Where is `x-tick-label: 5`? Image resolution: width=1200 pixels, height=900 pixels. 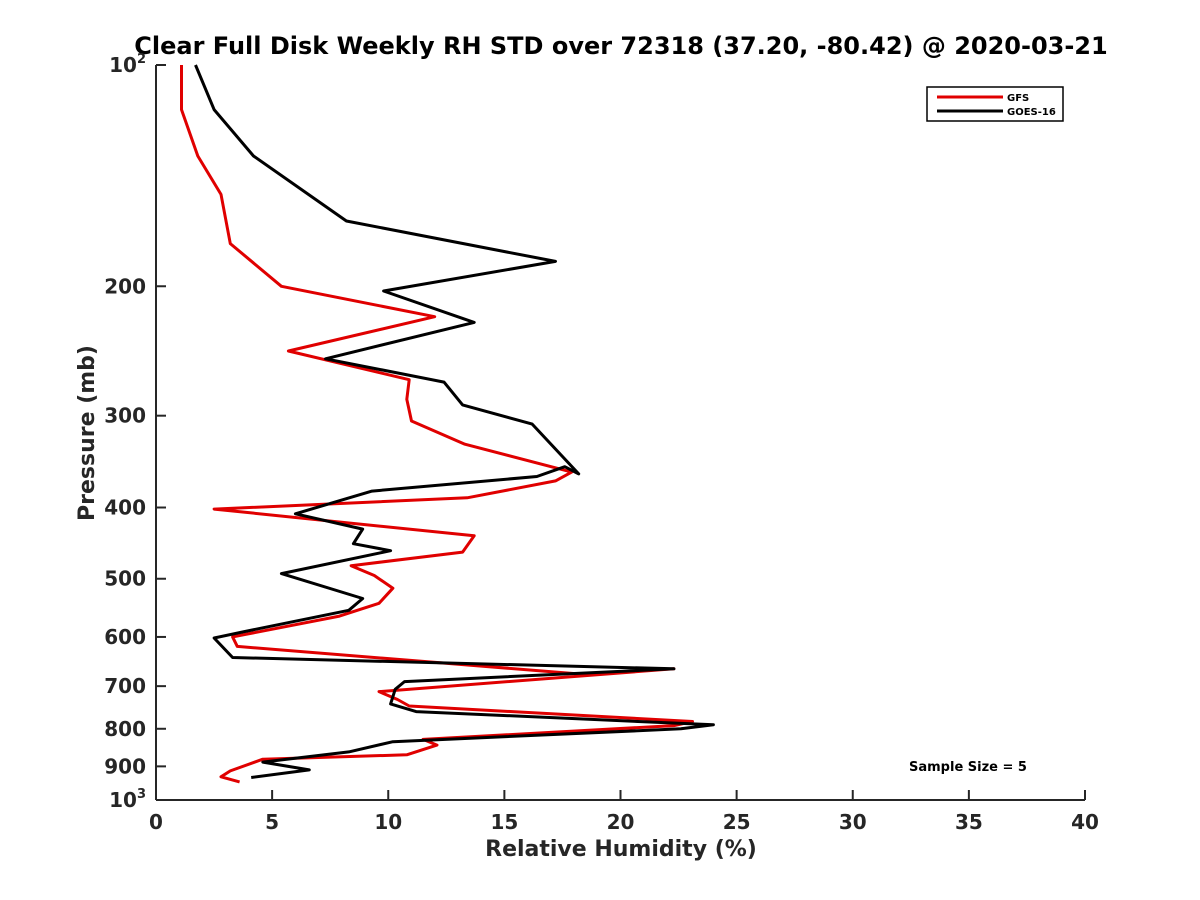 x-tick-label: 5 is located at coordinates (272, 822).